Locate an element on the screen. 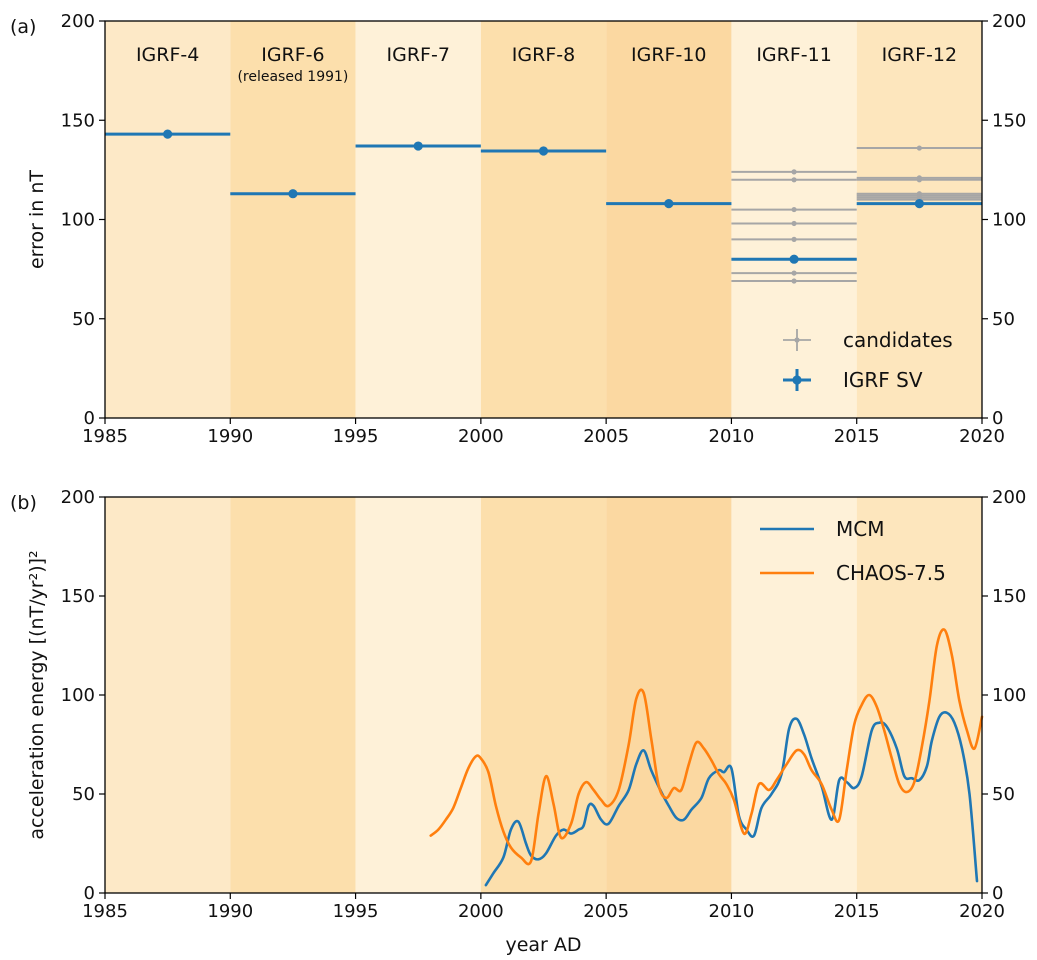 The image size is (1037, 960). epoch-label: IGRF-11 is located at coordinates (794, 55).